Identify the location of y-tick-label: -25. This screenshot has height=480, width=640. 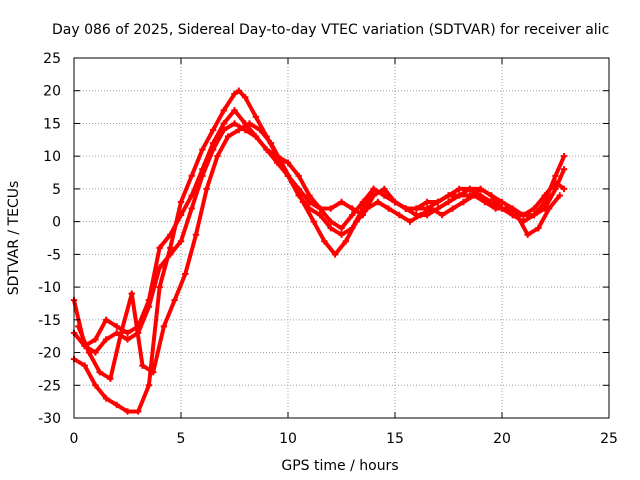
(49, 386).